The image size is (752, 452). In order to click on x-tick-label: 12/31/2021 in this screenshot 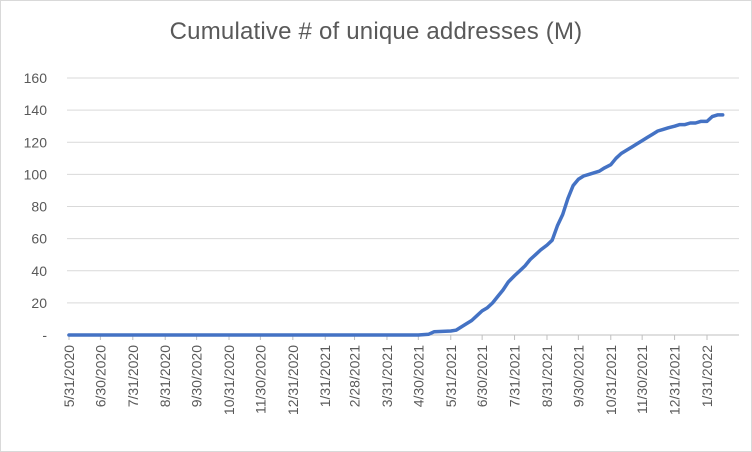, I will do `click(675, 380)`.